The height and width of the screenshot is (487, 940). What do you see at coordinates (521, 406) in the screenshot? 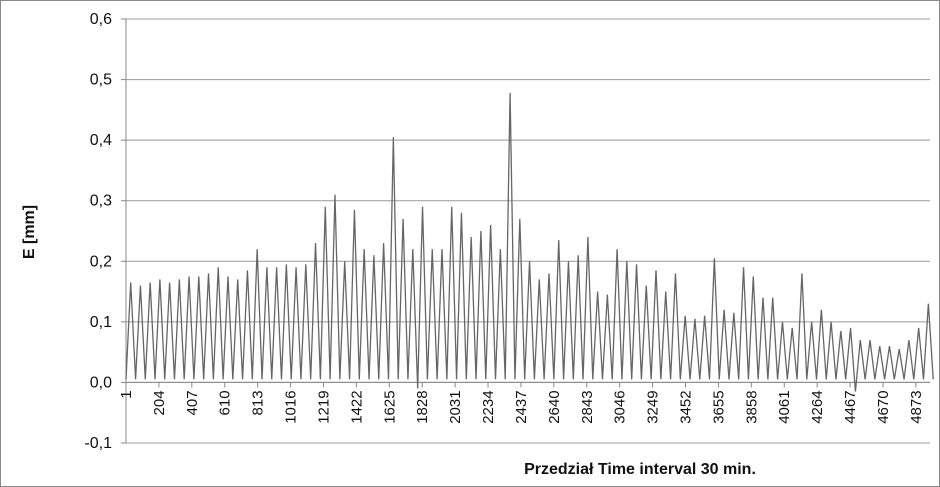
I see `x-tick-label: 2437` at bounding box center [521, 406].